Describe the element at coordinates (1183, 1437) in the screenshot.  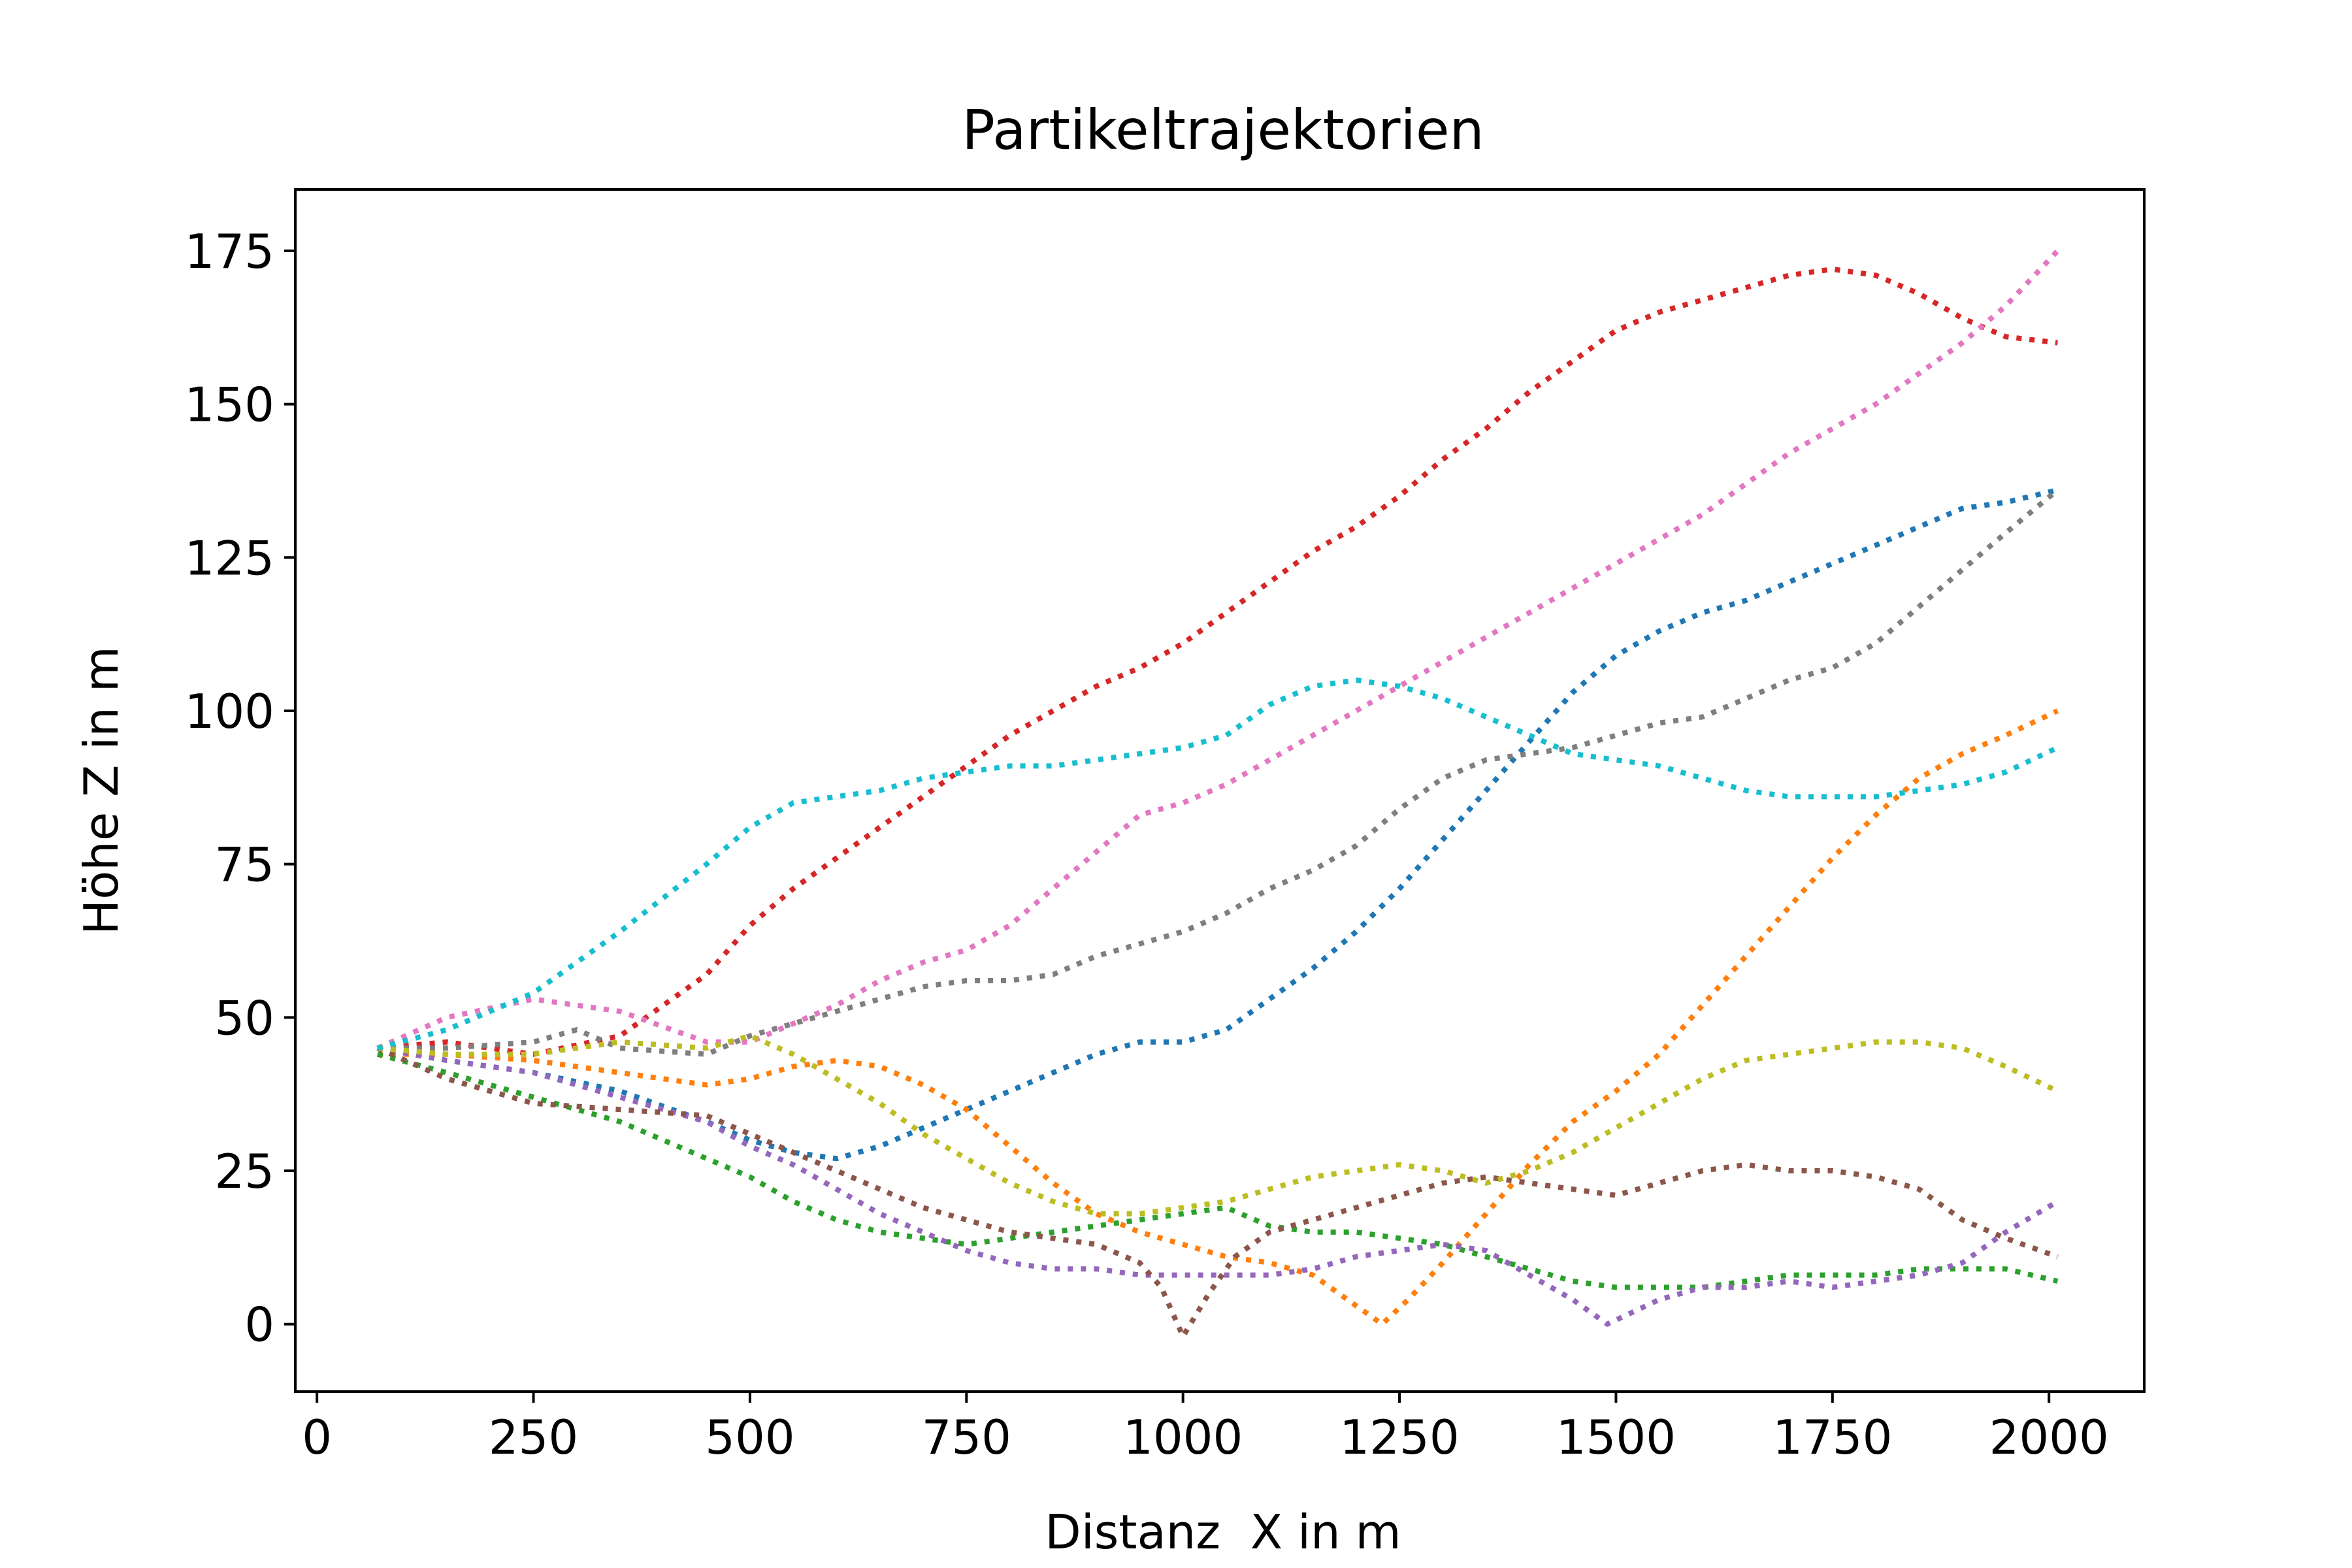
I see `x-tick-label: 1000` at that location.